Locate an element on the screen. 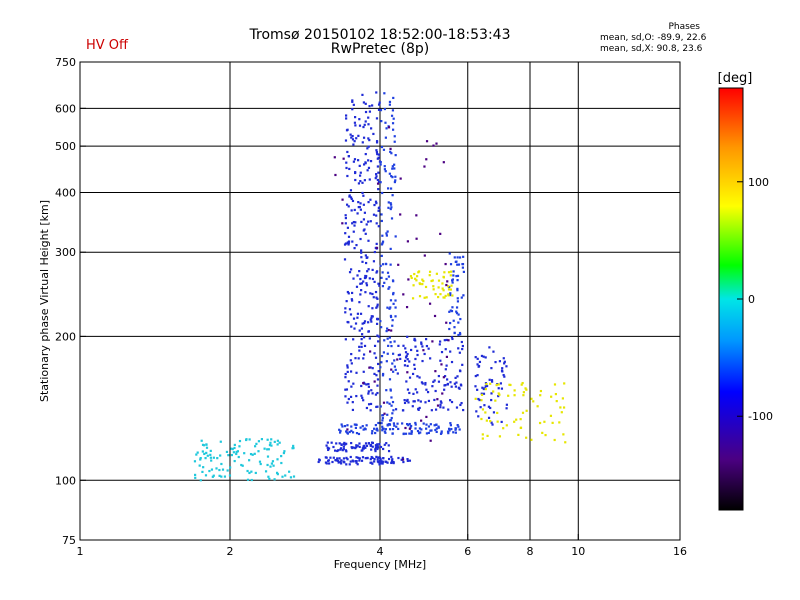  colorbar-tick-label: 100 is located at coordinates (758, 182).